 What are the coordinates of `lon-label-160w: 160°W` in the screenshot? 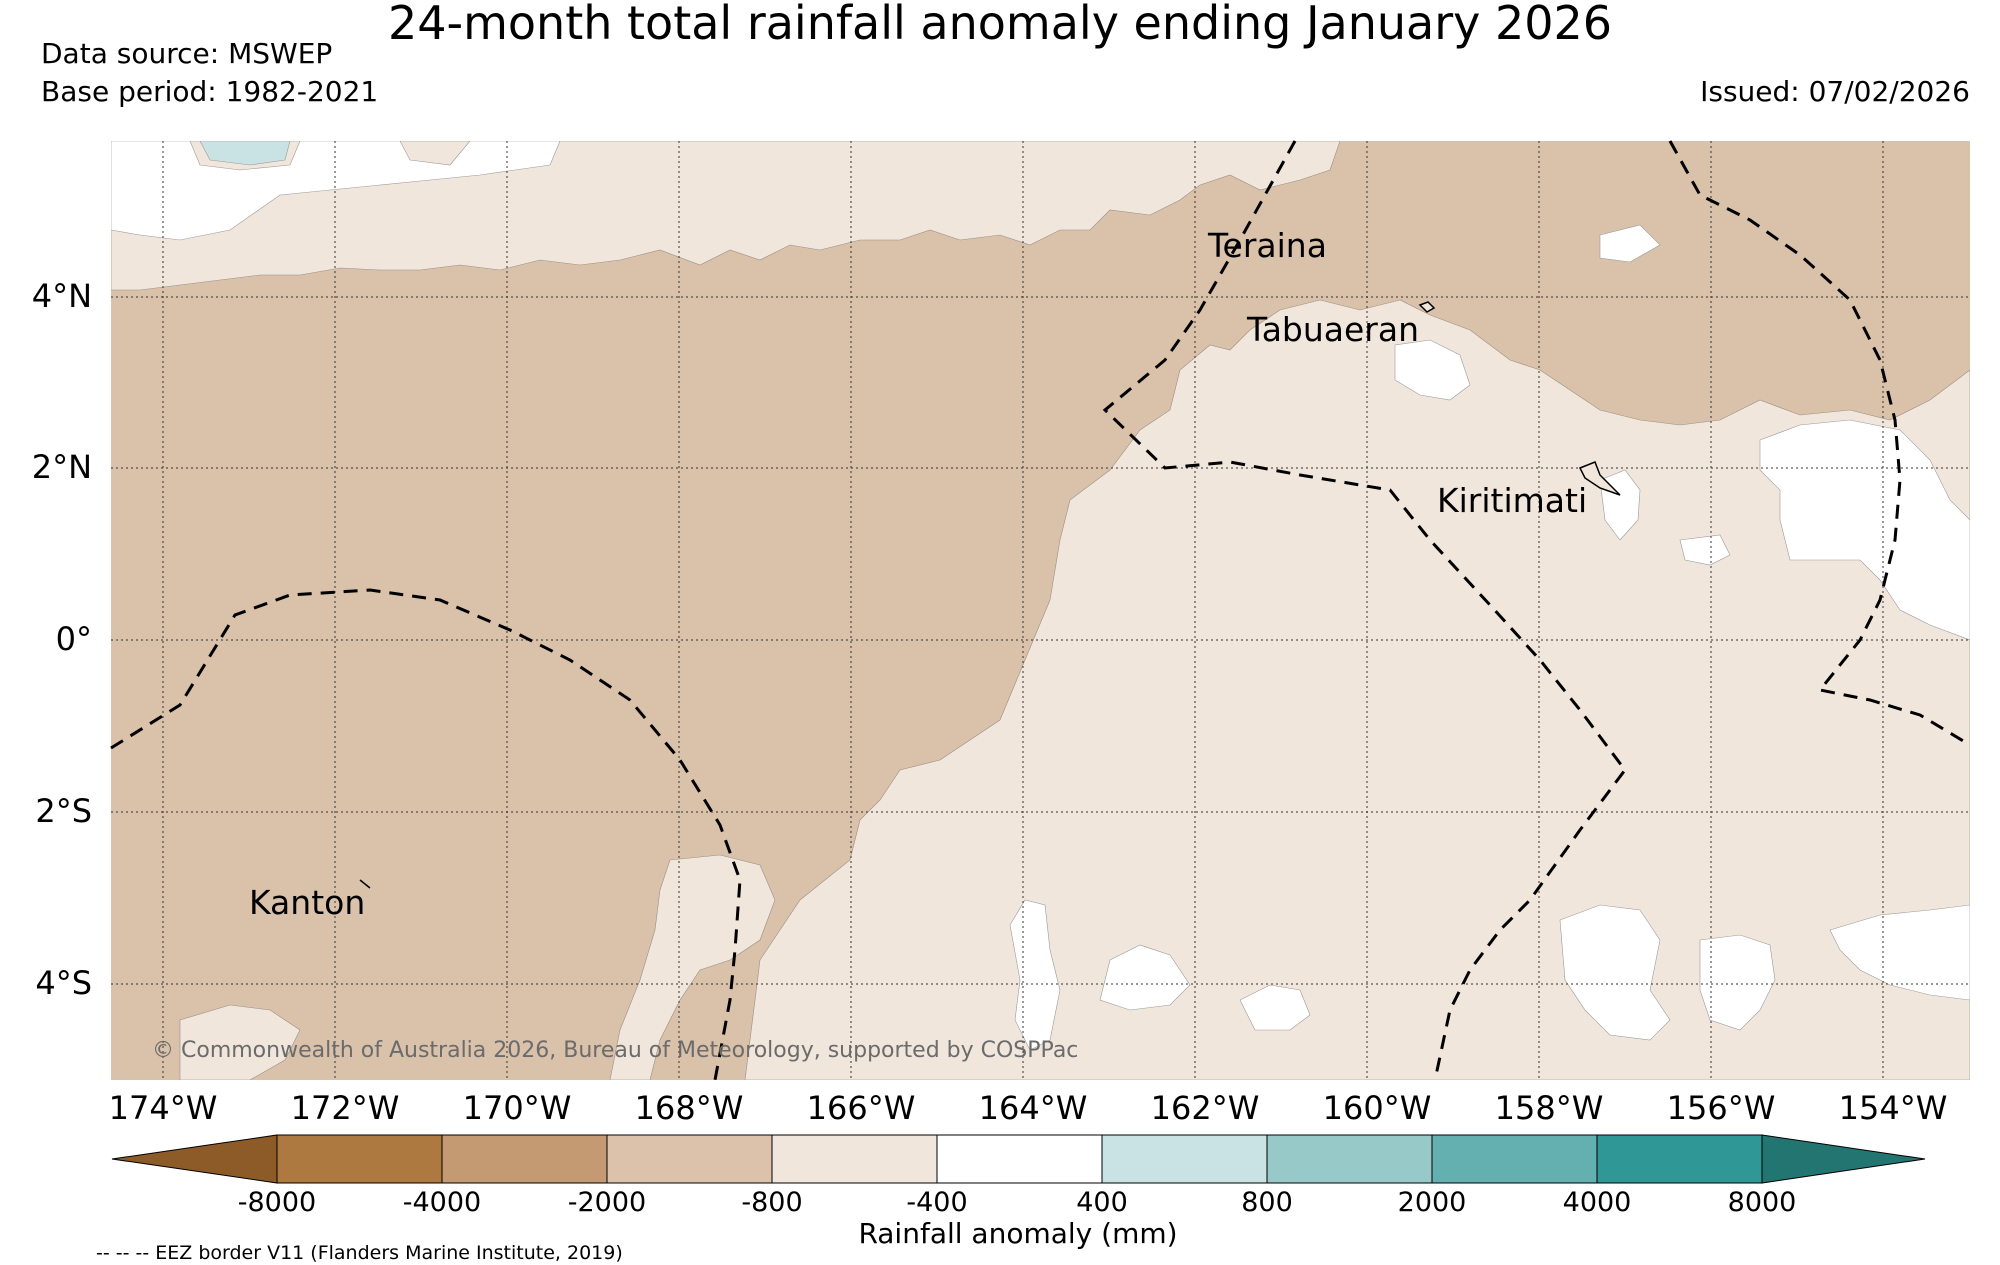 It's located at (1377, 1108).